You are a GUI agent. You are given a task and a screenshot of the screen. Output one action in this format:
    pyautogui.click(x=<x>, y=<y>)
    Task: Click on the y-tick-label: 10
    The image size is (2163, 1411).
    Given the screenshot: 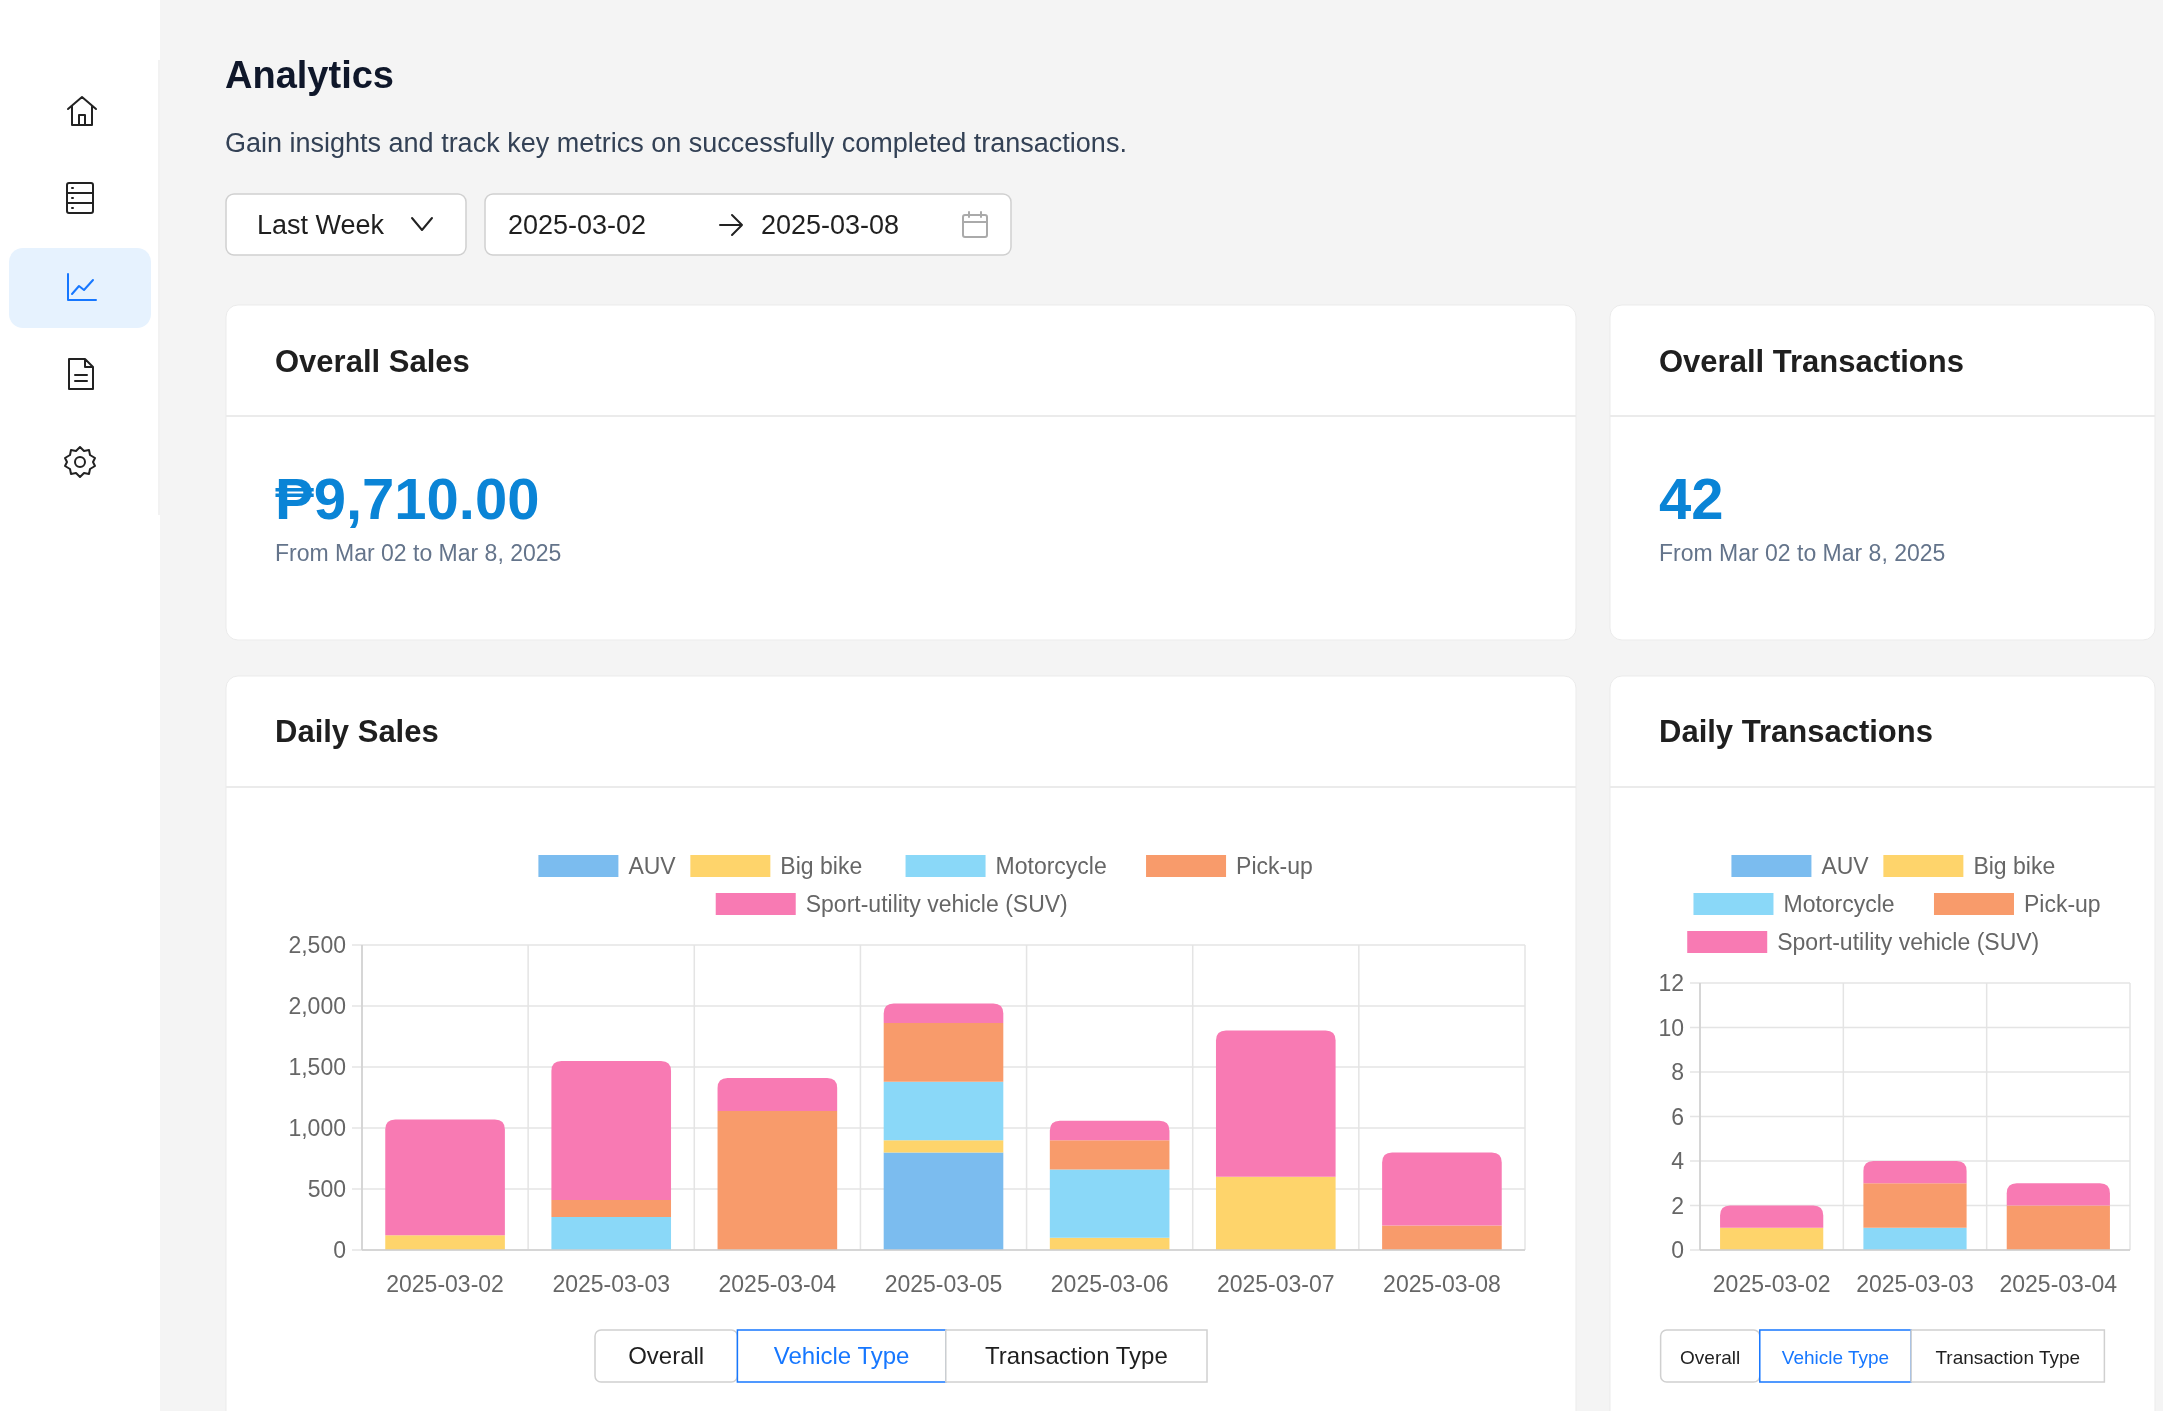 What is the action you would take?
    pyautogui.click(x=1671, y=1027)
    